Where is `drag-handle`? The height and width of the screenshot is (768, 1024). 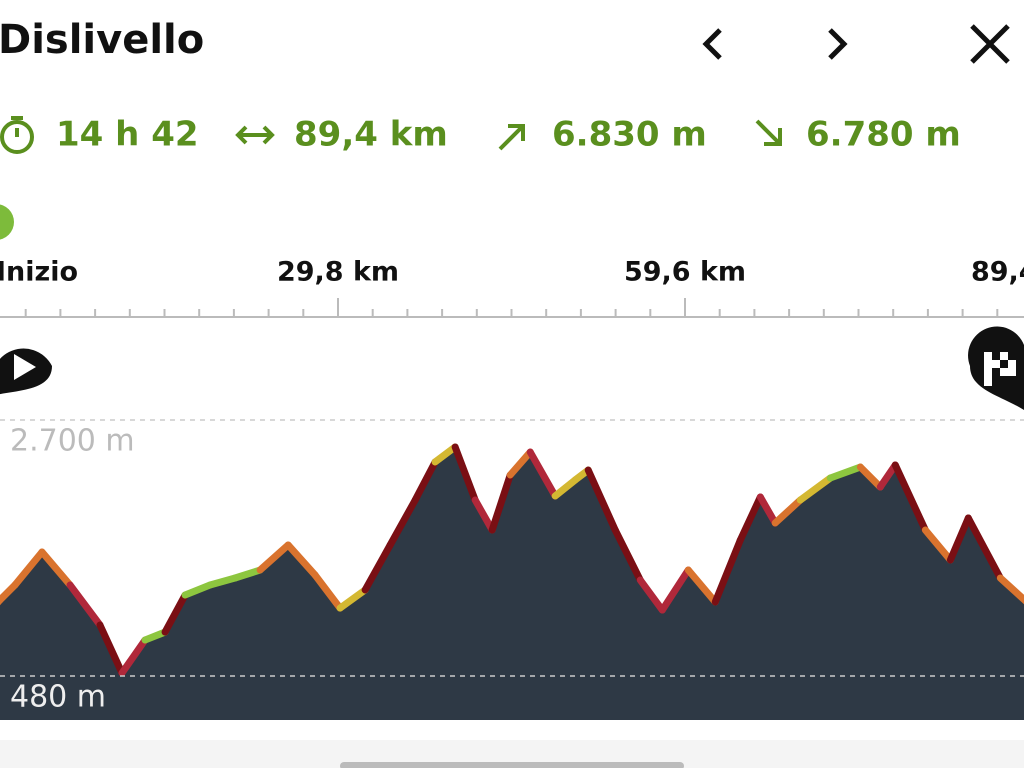
drag-handle is located at coordinates (512, 765).